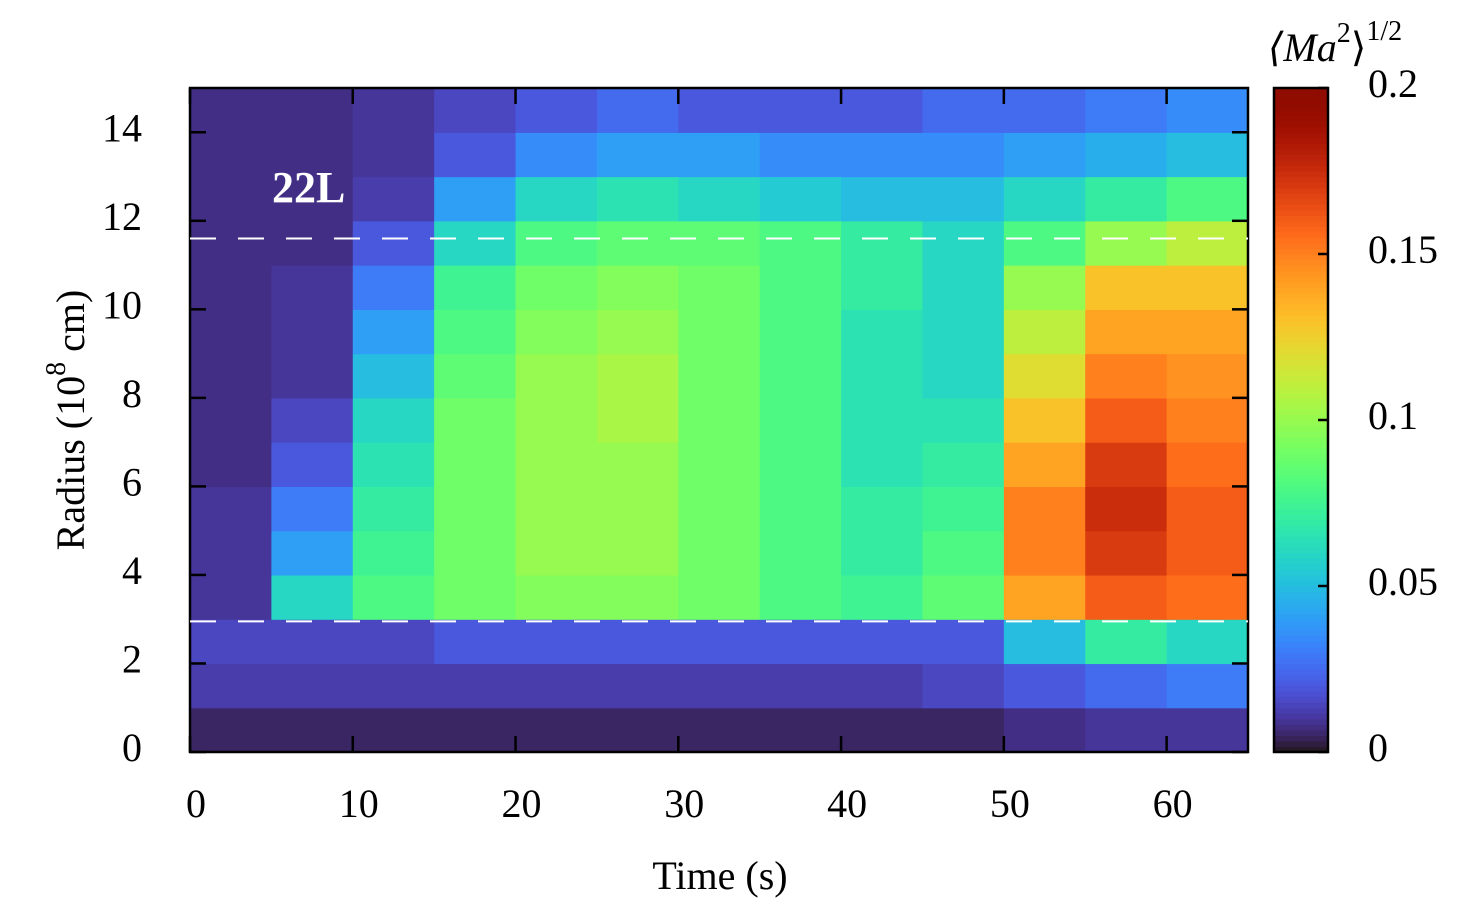 This screenshot has height=910, width=1470. Describe the element at coordinates (132, 570) in the screenshot. I see `y-tick-label: 4` at that location.